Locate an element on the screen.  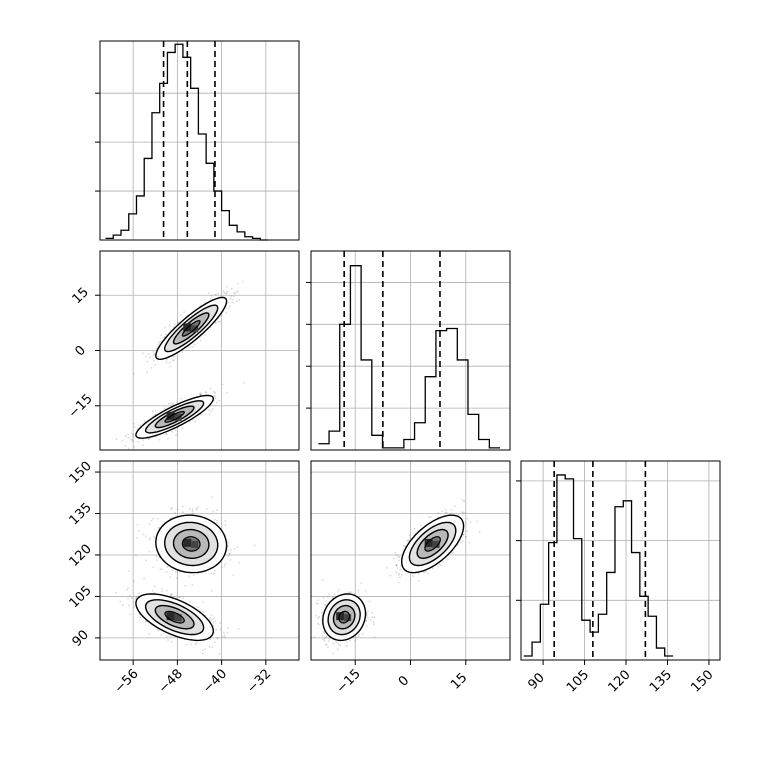
panel-content is located at coordinates (199, 560).